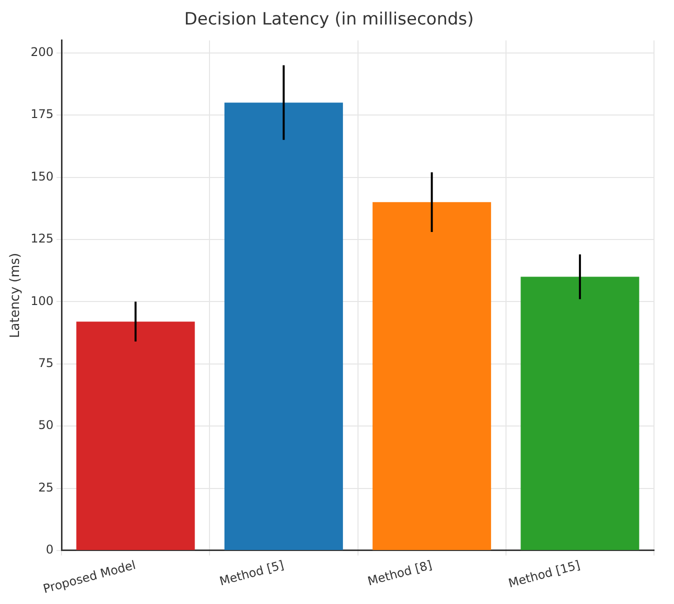  I want to click on y-tick-label: 75, so click(46, 363).